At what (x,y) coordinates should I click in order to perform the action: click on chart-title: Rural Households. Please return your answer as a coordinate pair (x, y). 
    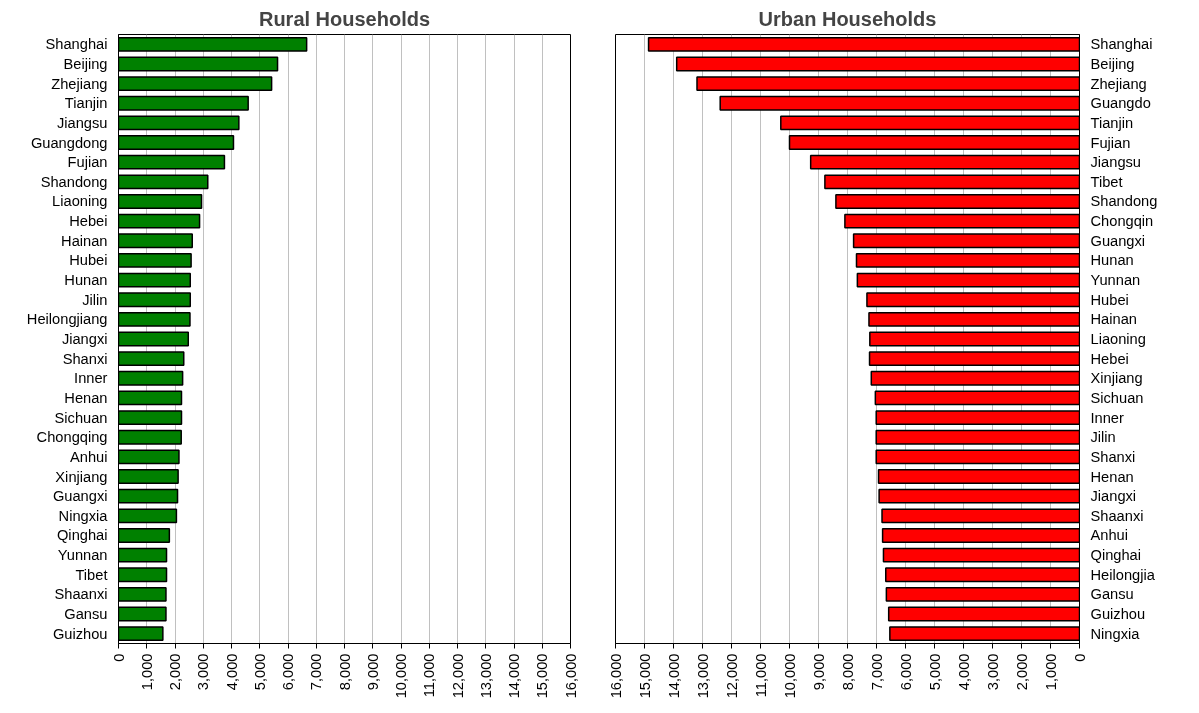
    Looking at the image, I should click on (344, 18).